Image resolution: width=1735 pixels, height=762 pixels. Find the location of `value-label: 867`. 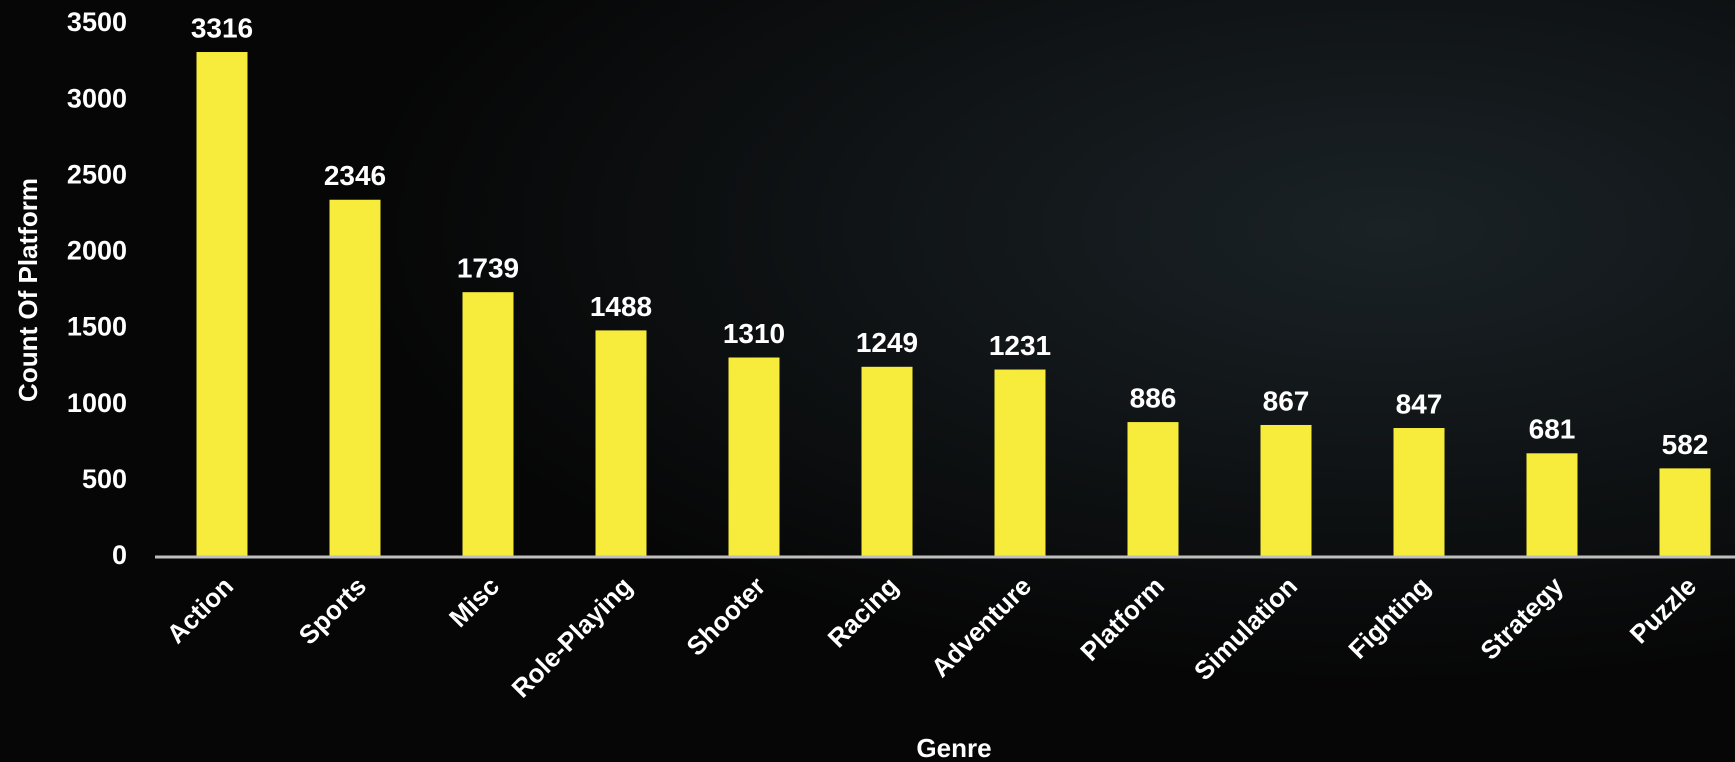

value-label: 867 is located at coordinates (1286, 400).